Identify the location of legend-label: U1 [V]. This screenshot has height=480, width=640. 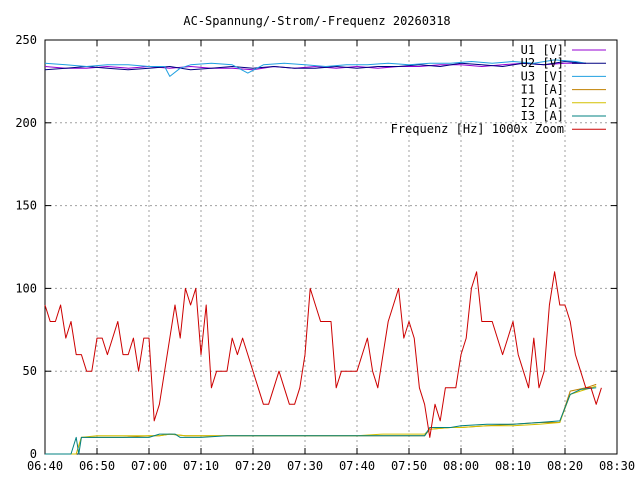
(542, 50).